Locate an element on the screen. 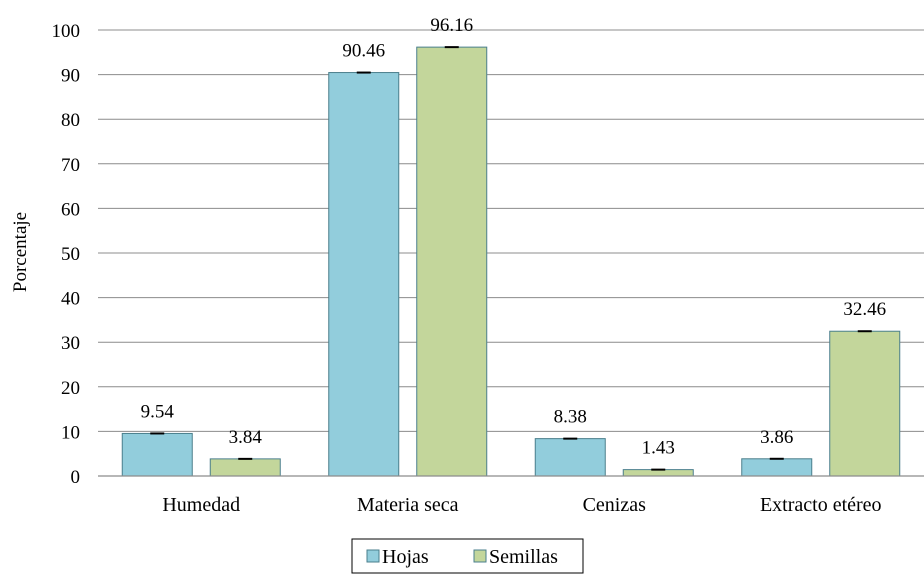  y-tick-label: 60 is located at coordinates (70, 209).